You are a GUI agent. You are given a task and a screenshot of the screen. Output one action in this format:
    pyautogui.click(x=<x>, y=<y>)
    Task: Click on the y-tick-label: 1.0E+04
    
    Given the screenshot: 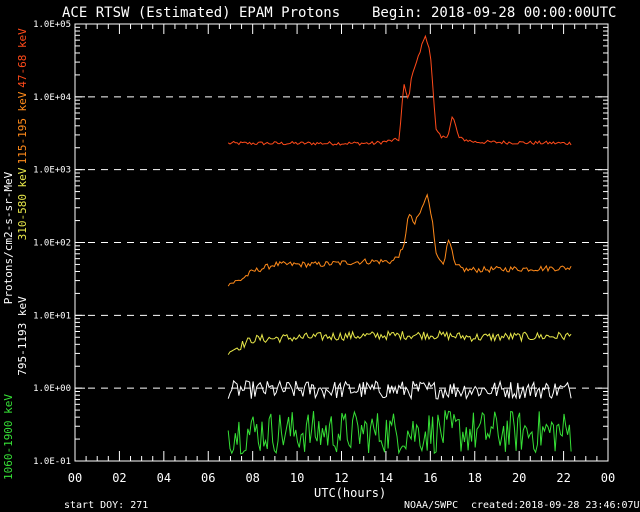 What is the action you would take?
    pyautogui.click(x=52, y=98)
    